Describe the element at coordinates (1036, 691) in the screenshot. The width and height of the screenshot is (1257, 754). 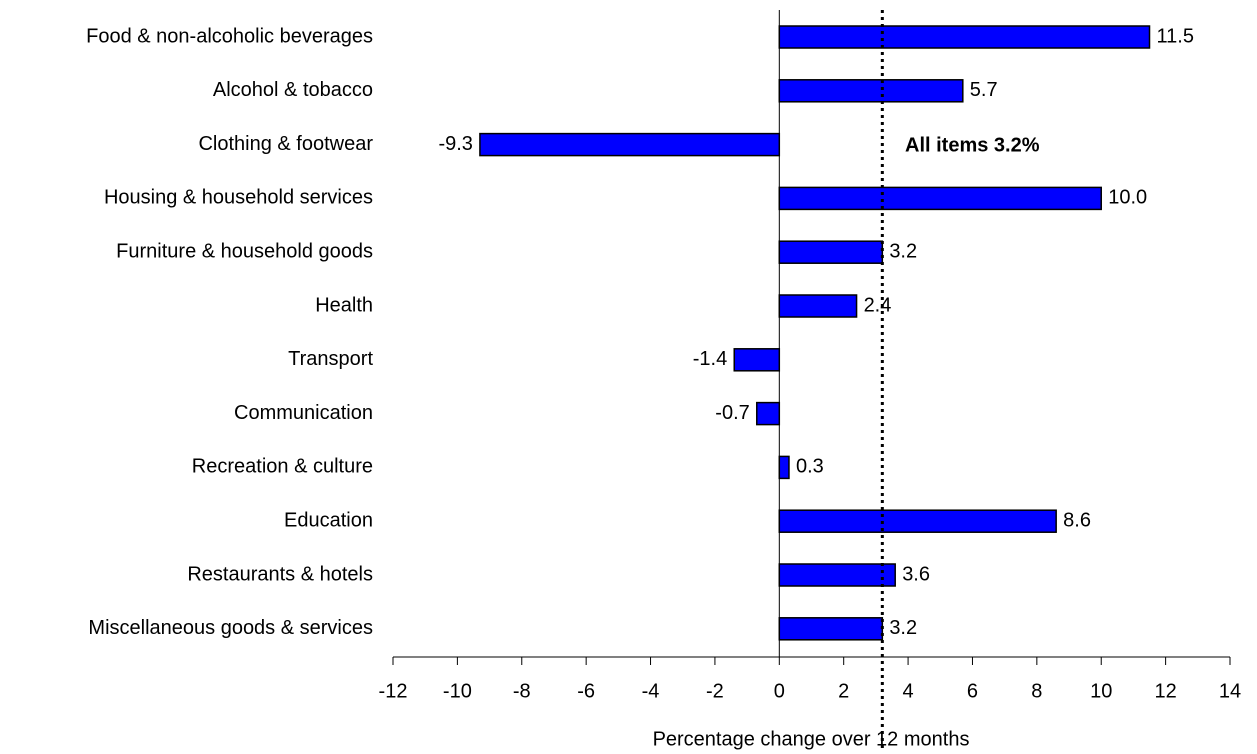
I see `x-tick-label: 8` at that location.